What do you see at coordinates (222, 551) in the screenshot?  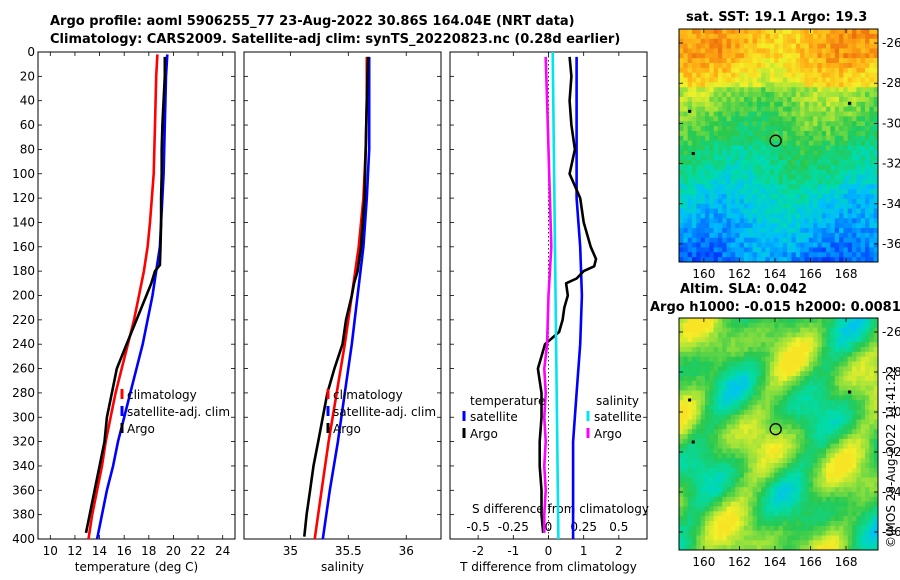 I see `x-tick-label: 24` at bounding box center [222, 551].